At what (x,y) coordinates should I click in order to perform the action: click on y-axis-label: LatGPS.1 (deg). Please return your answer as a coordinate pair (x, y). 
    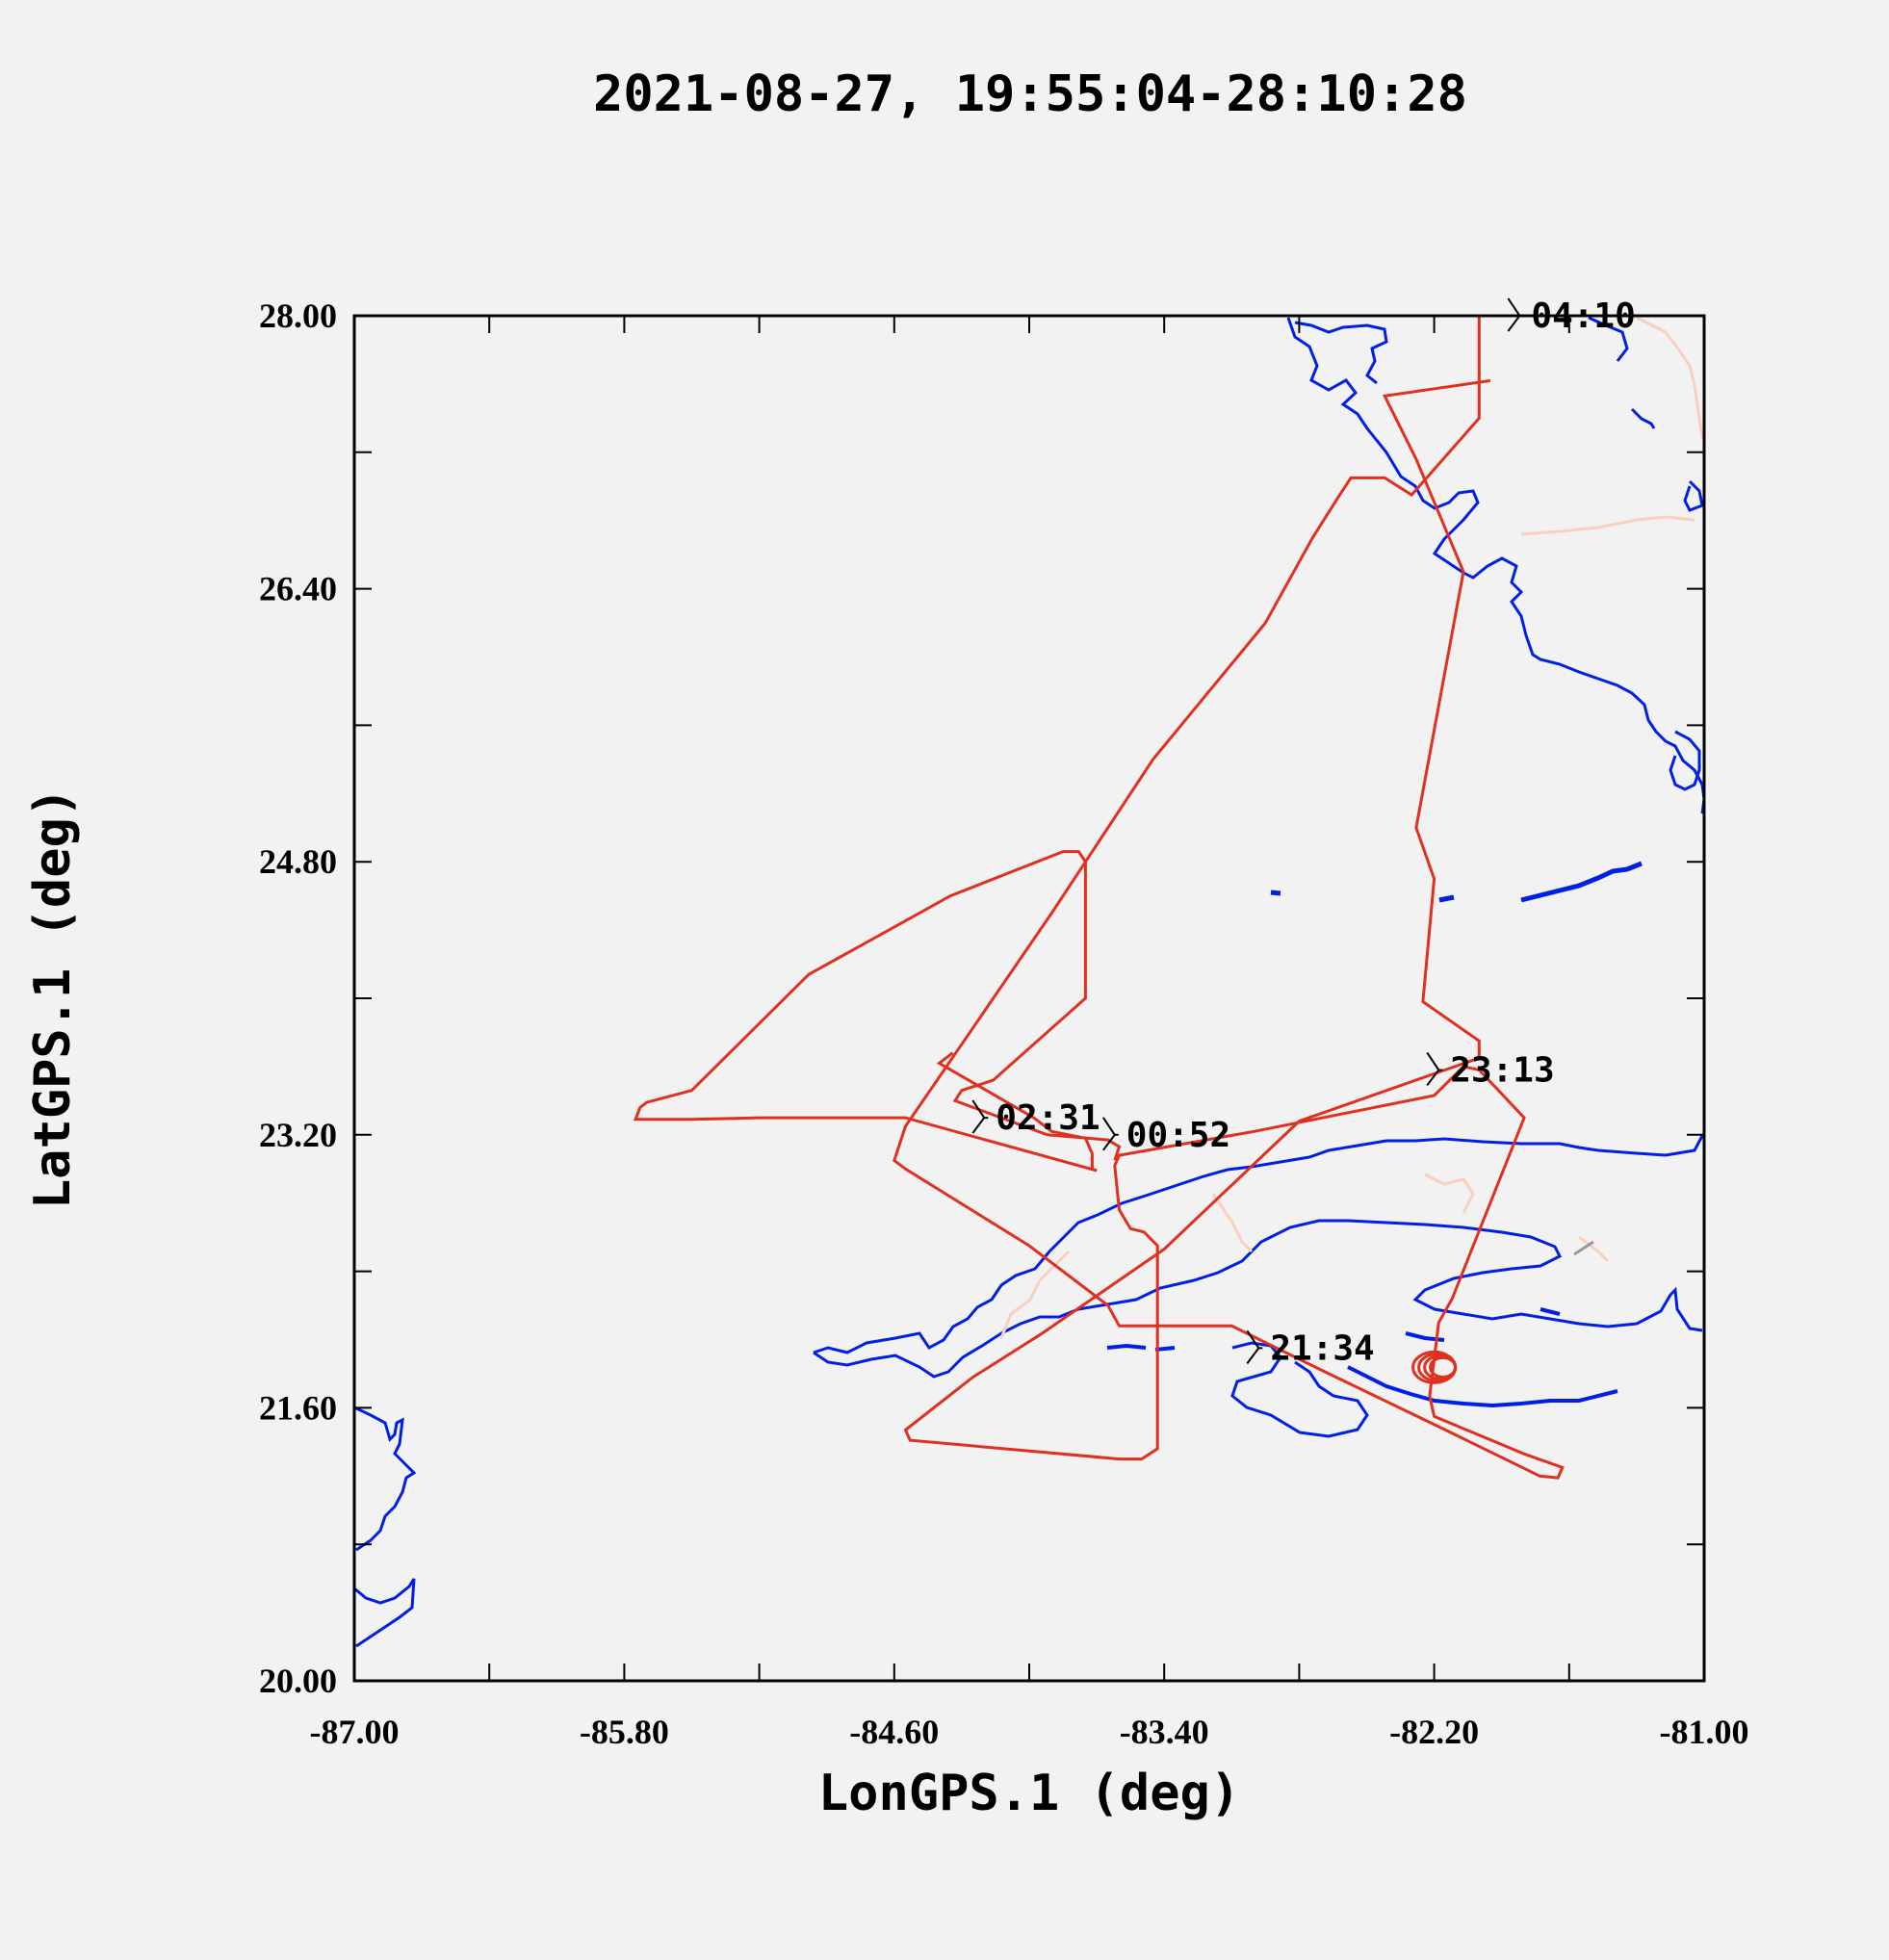
    Looking at the image, I should click on (53, 998).